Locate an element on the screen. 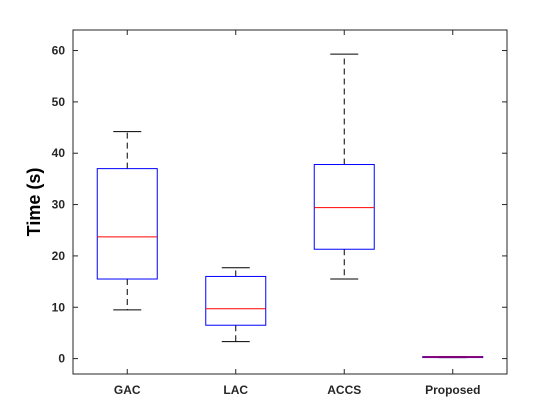 This screenshot has width=560, height=420. y-tick-label: 50 is located at coordinates (59, 102).